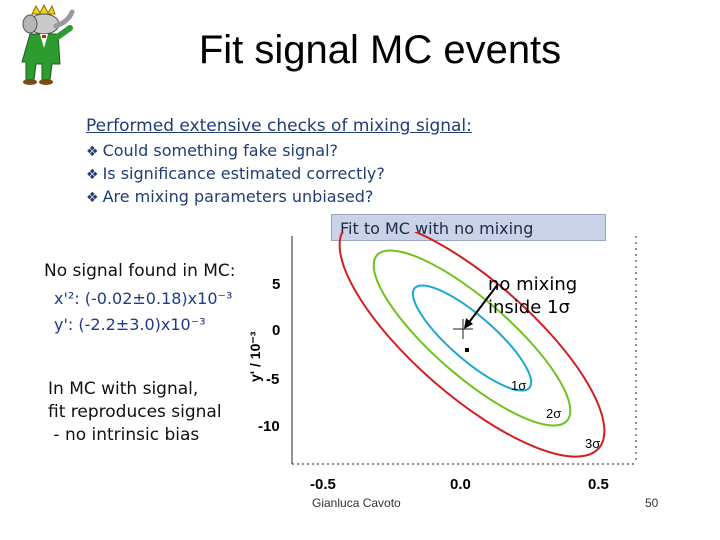 Image resolution: width=720 pixels, height=540 pixels. What do you see at coordinates (230, 196) in the screenshot?
I see `list-item: ❖ Are mixing parameters unbiased?` at bounding box center [230, 196].